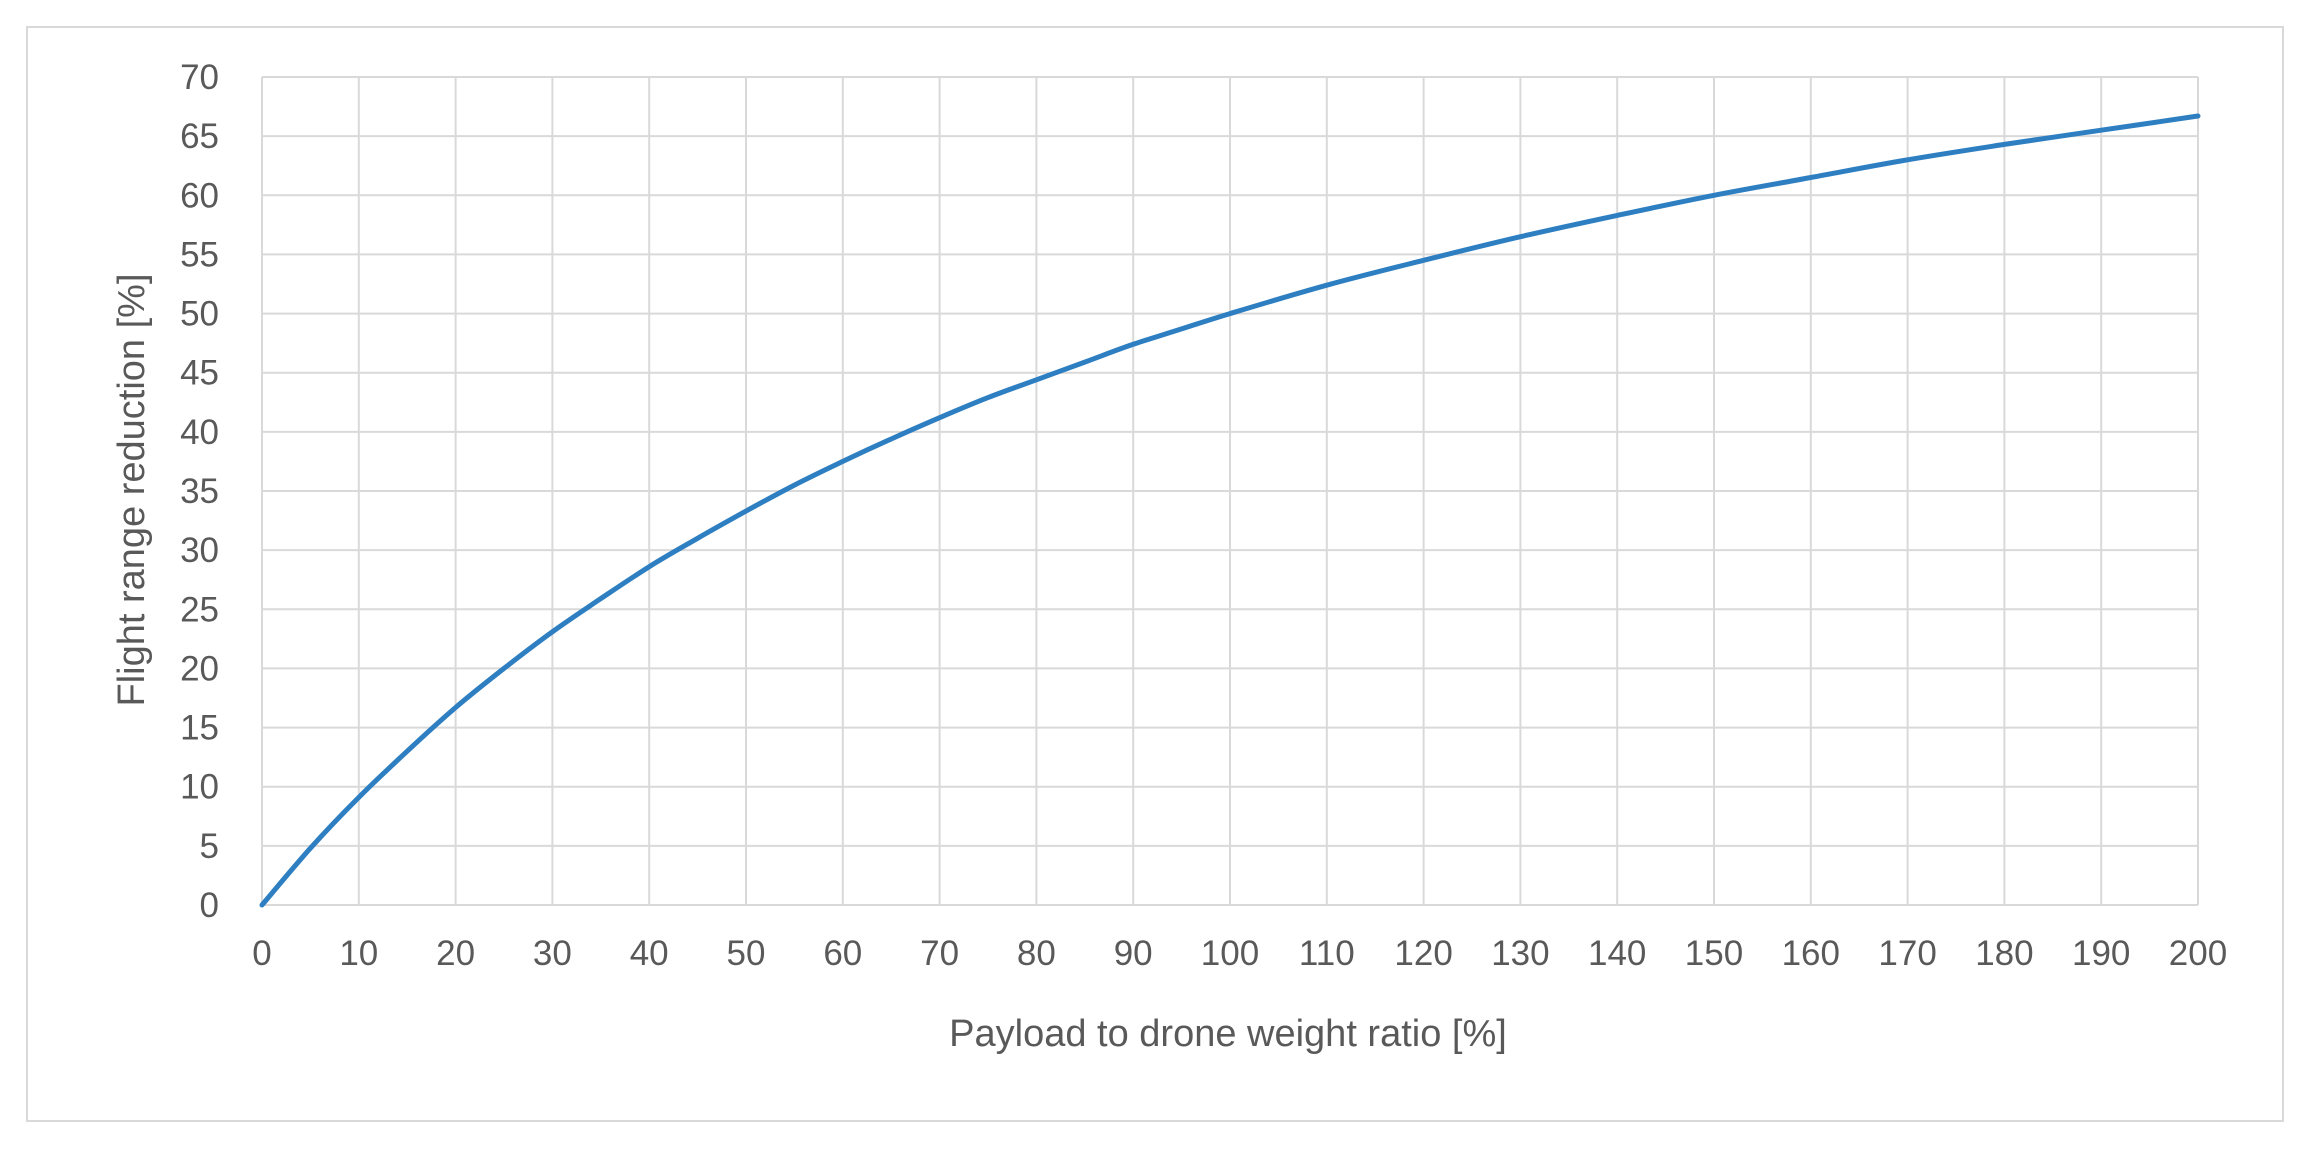 The height and width of the screenshot is (1165, 2309). What do you see at coordinates (199, 314) in the screenshot?
I see `y-tick-label: 50` at bounding box center [199, 314].